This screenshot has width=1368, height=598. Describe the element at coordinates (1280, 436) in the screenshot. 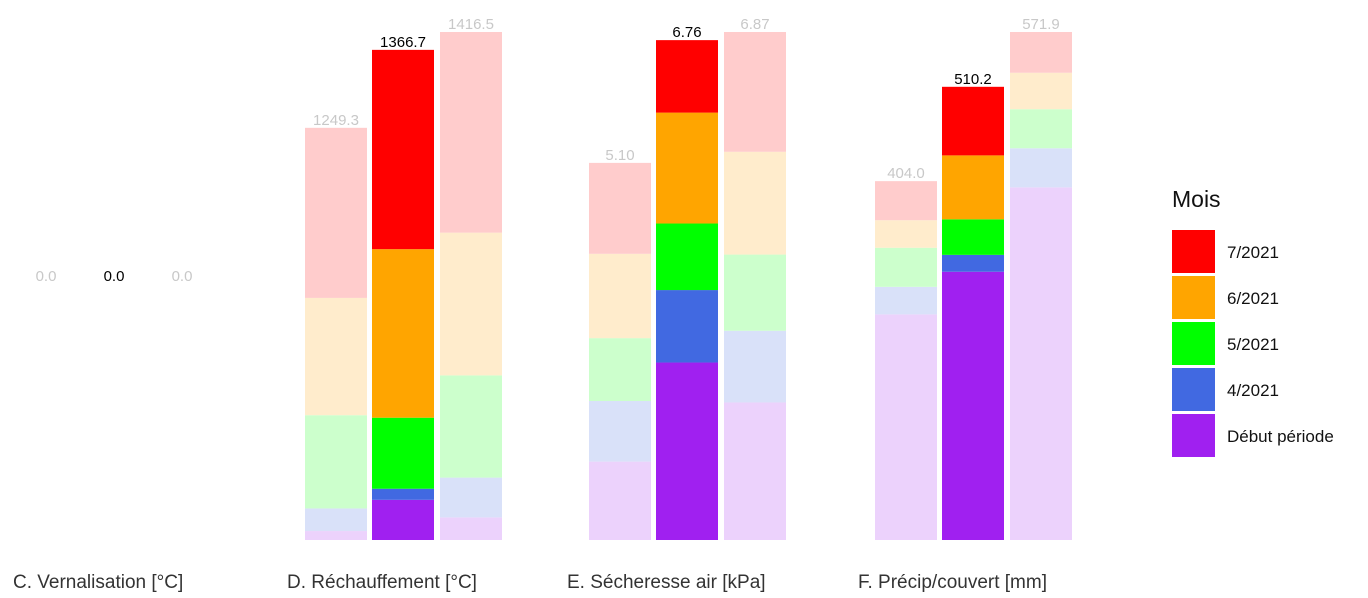

I see `legend-label-d-but-p-riode: Début période` at that location.